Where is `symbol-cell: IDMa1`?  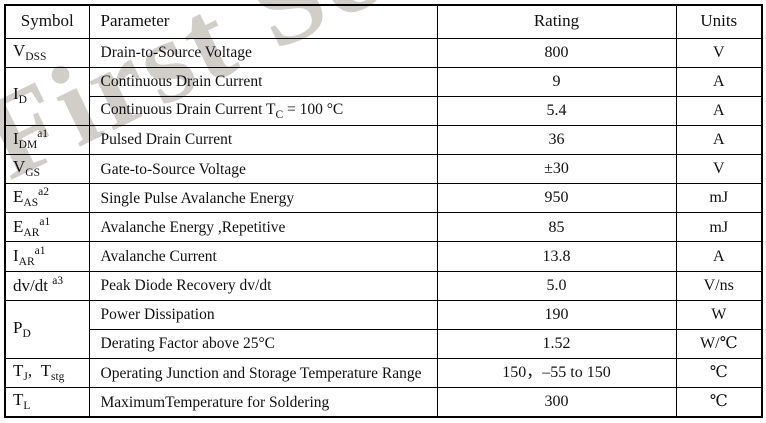 symbol-cell: IDMa1 is located at coordinates (47, 140).